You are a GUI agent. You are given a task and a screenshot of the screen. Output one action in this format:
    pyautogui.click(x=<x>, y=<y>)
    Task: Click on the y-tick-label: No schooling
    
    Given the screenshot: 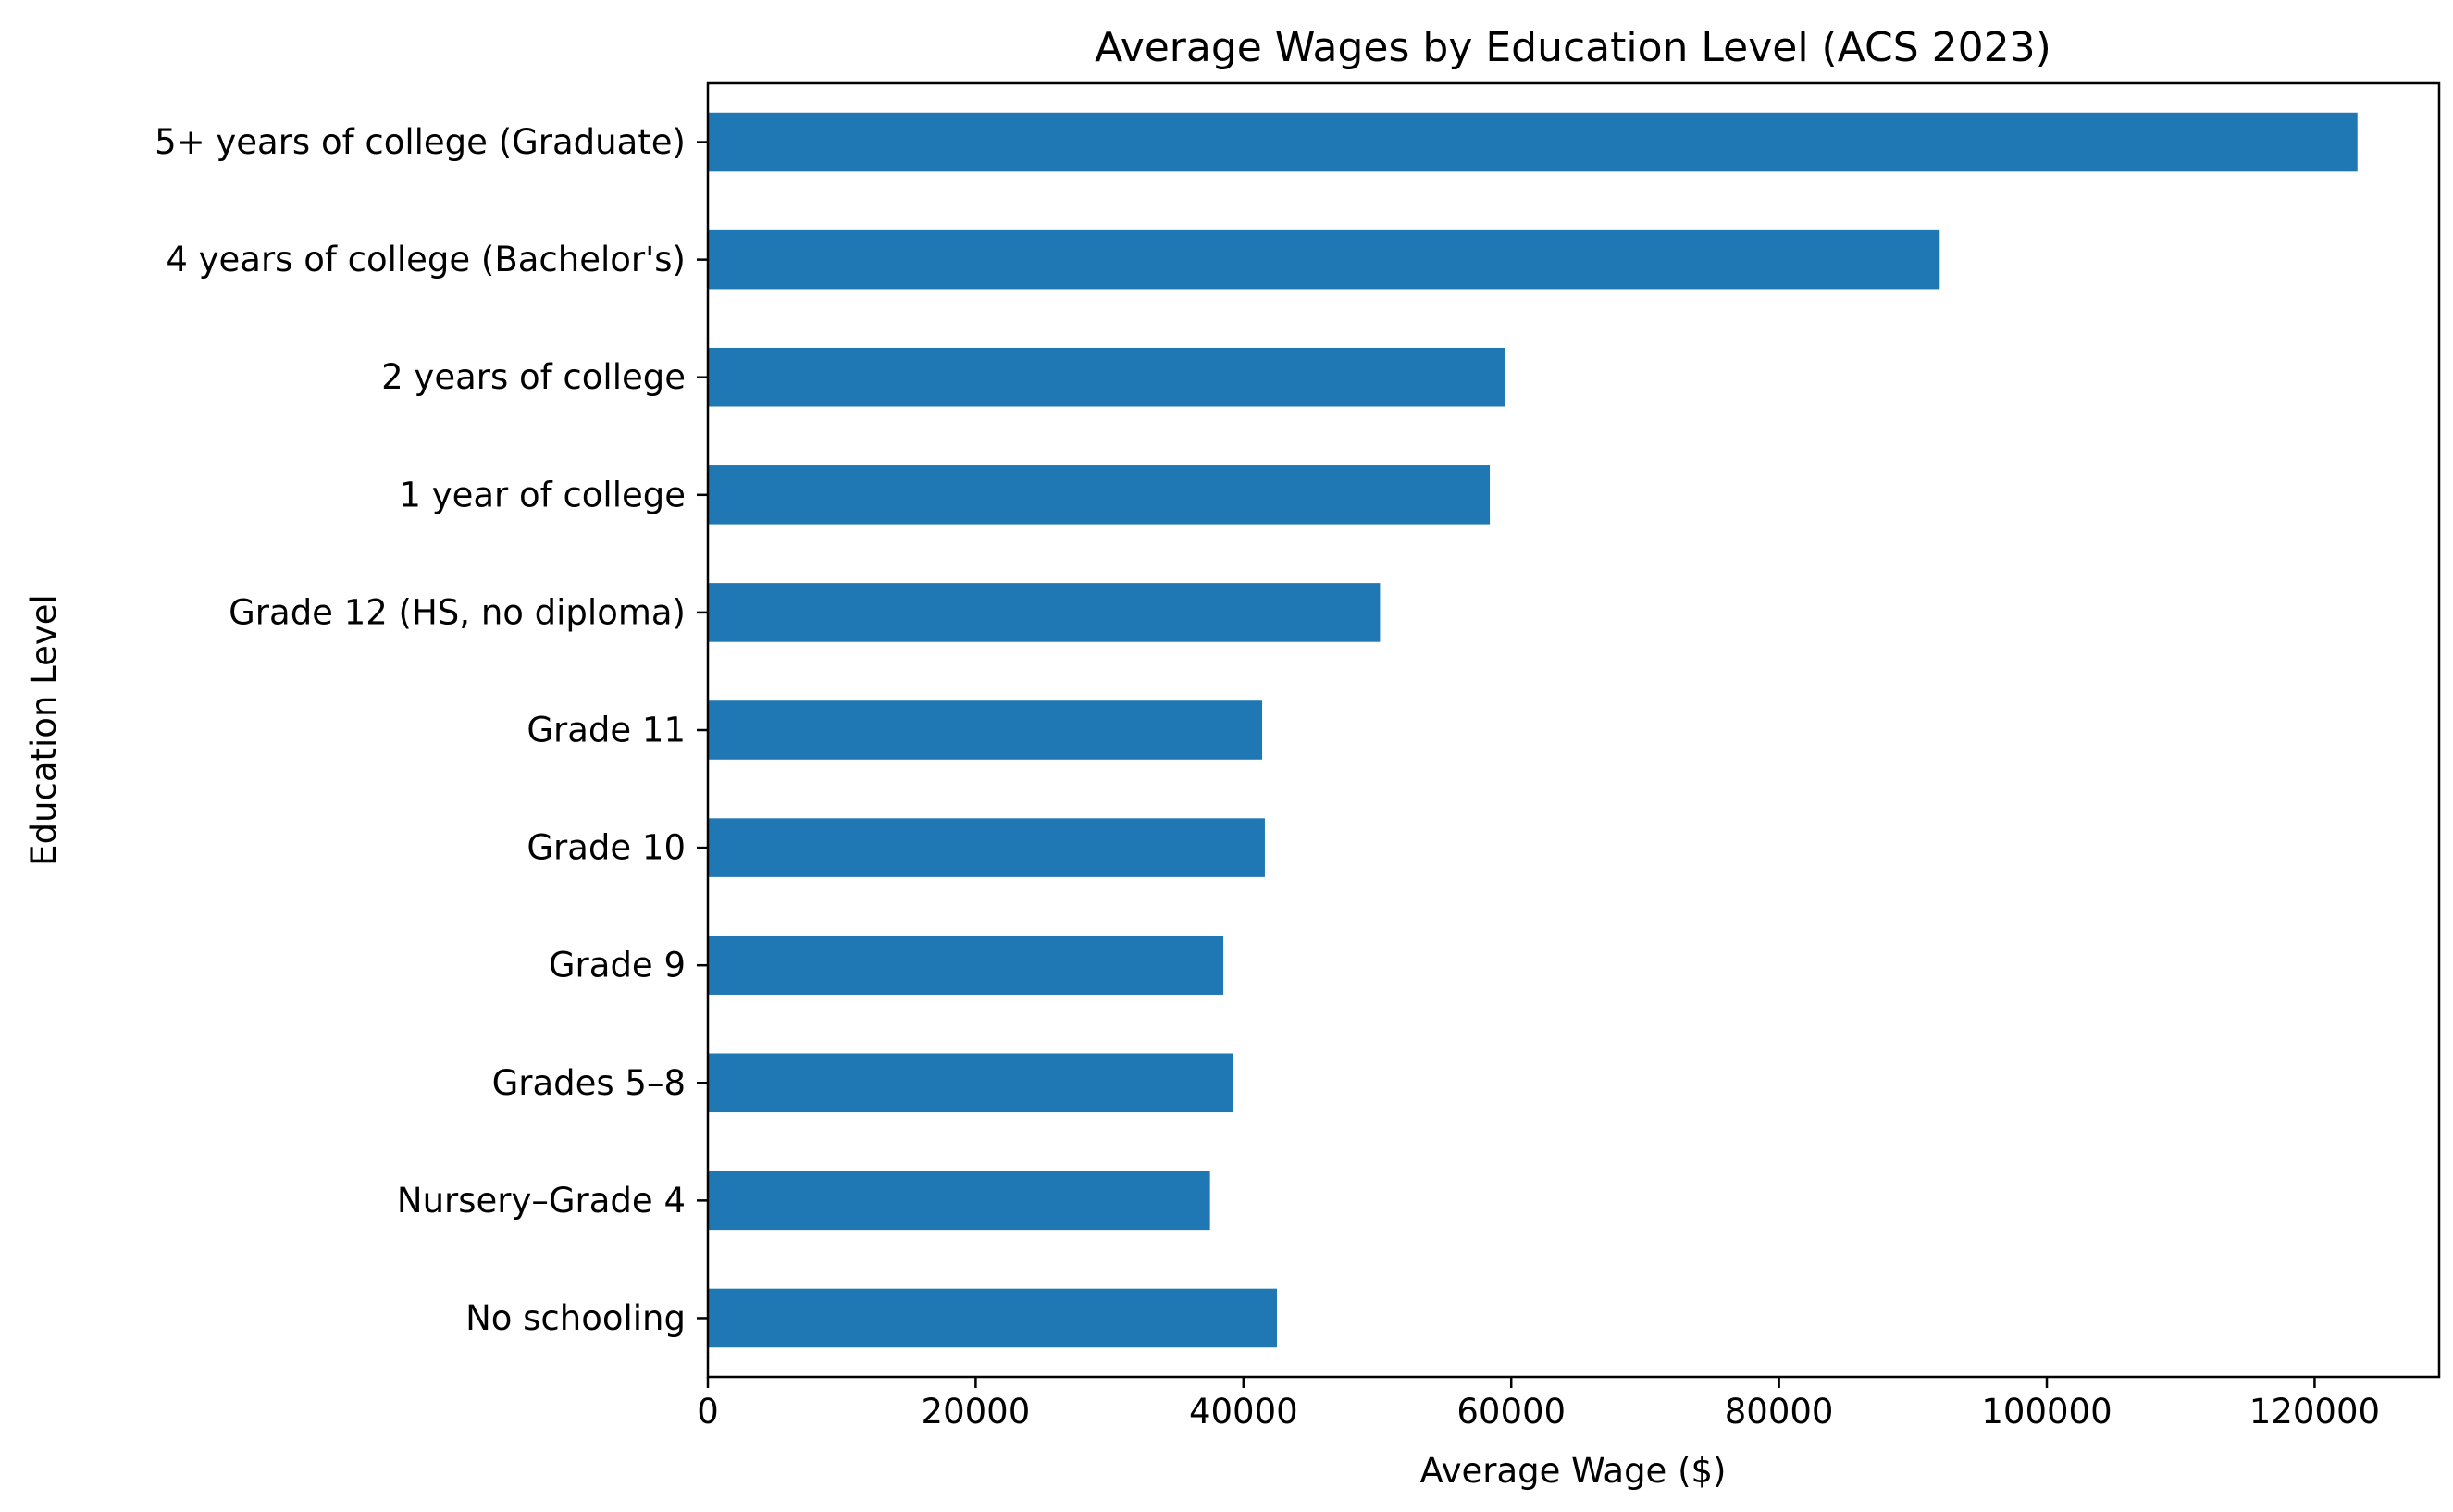 What is the action you would take?
    pyautogui.click(x=575, y=1318)
    